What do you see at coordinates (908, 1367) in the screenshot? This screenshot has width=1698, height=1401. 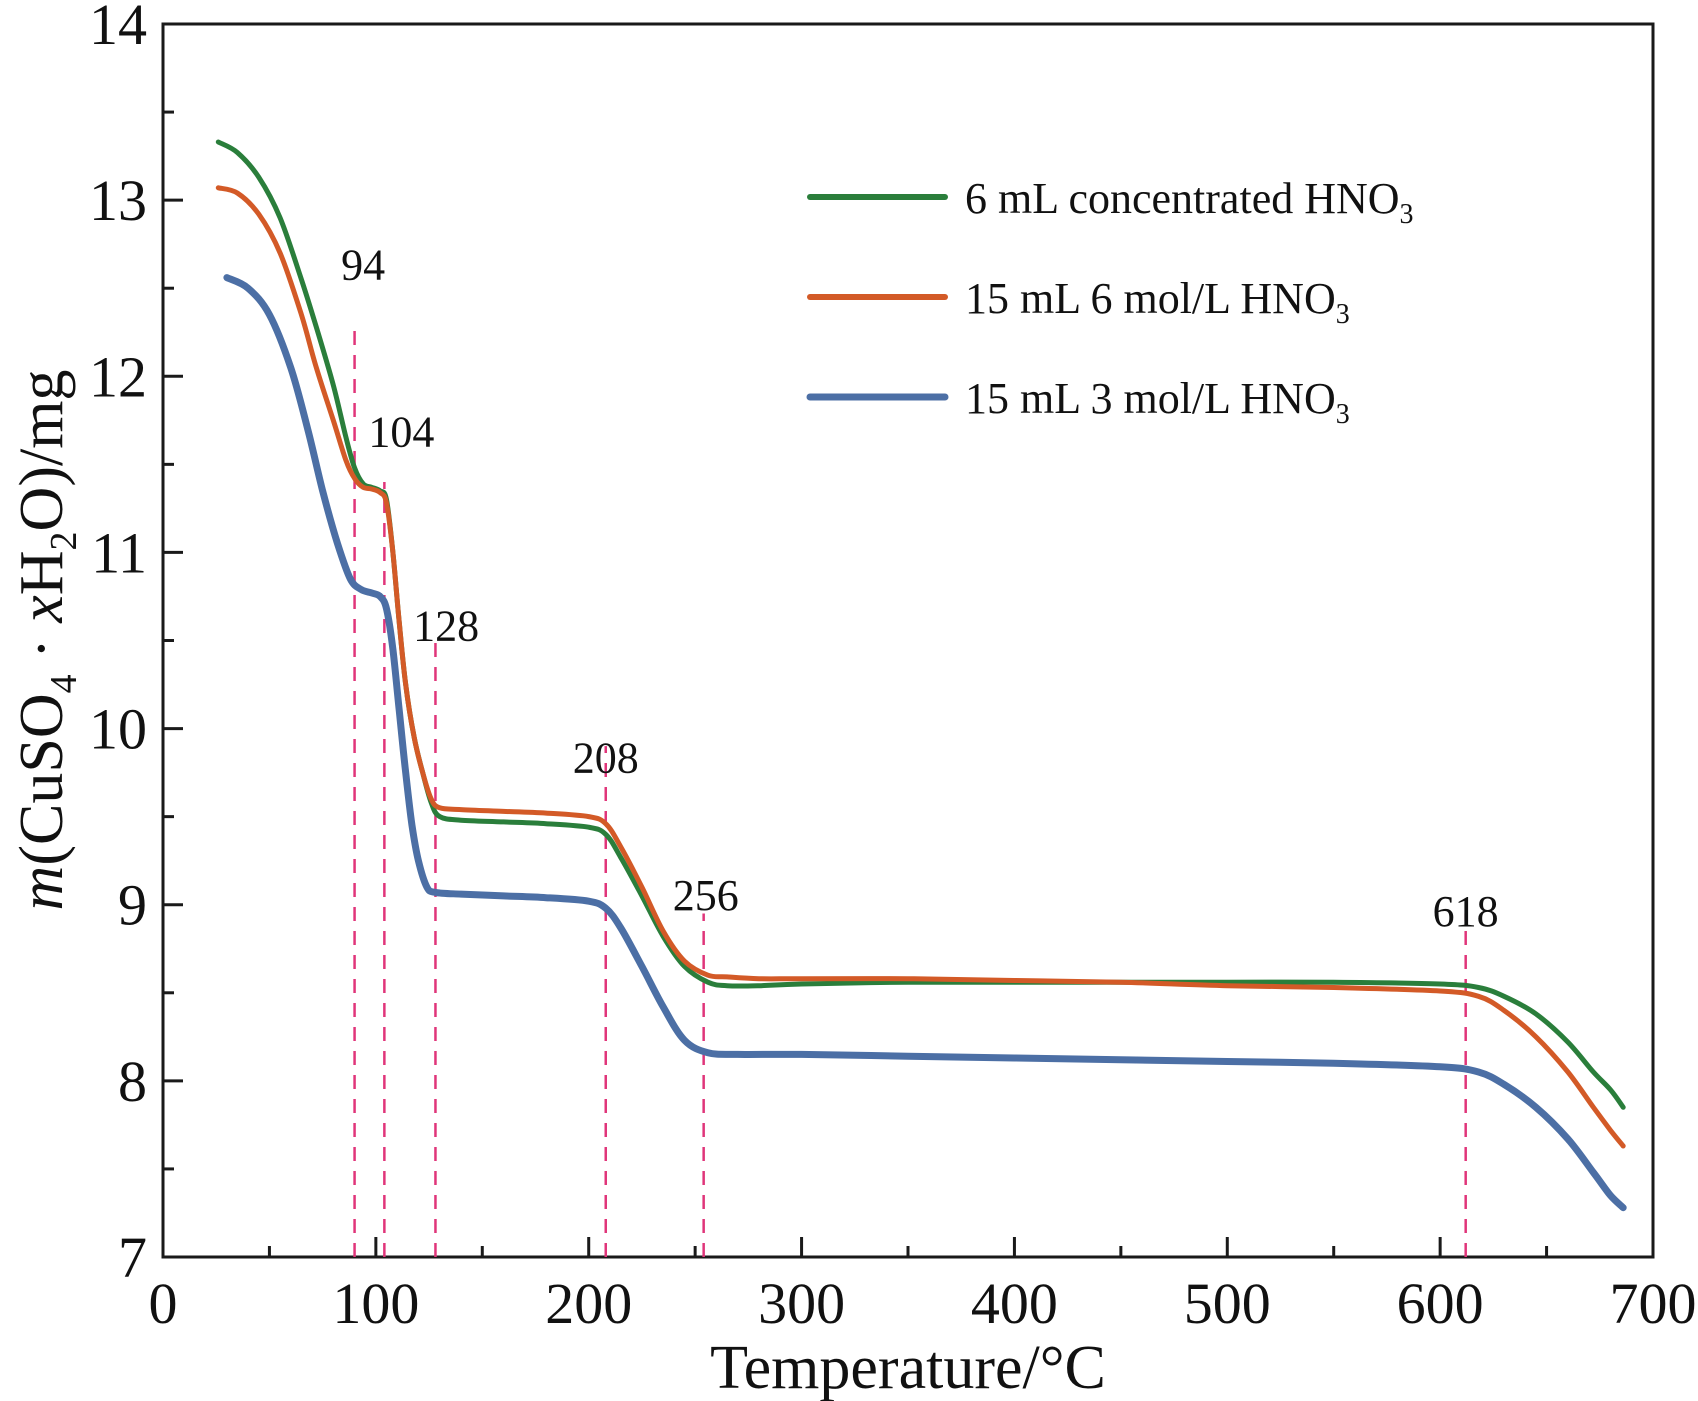 I see `x-axis-title: Temperature/°C` at bounding box center [908, 1367].